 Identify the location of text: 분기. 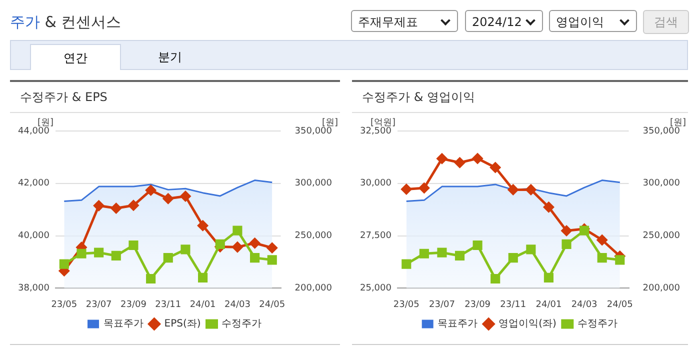
(170, 57).